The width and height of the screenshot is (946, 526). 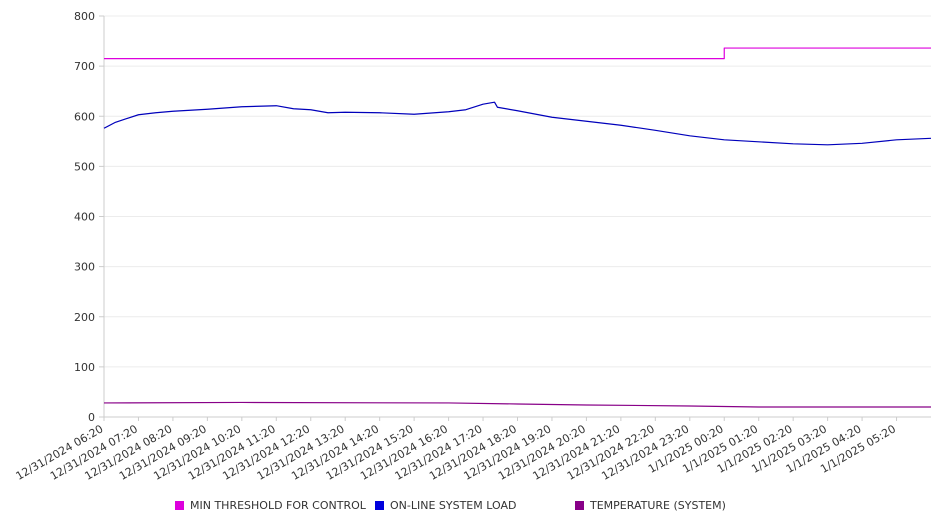 What do you see at coordinates (179, 505) in the screenshot?
I see `legend-swatch-min-threshold` at bounding box center [179, 505].